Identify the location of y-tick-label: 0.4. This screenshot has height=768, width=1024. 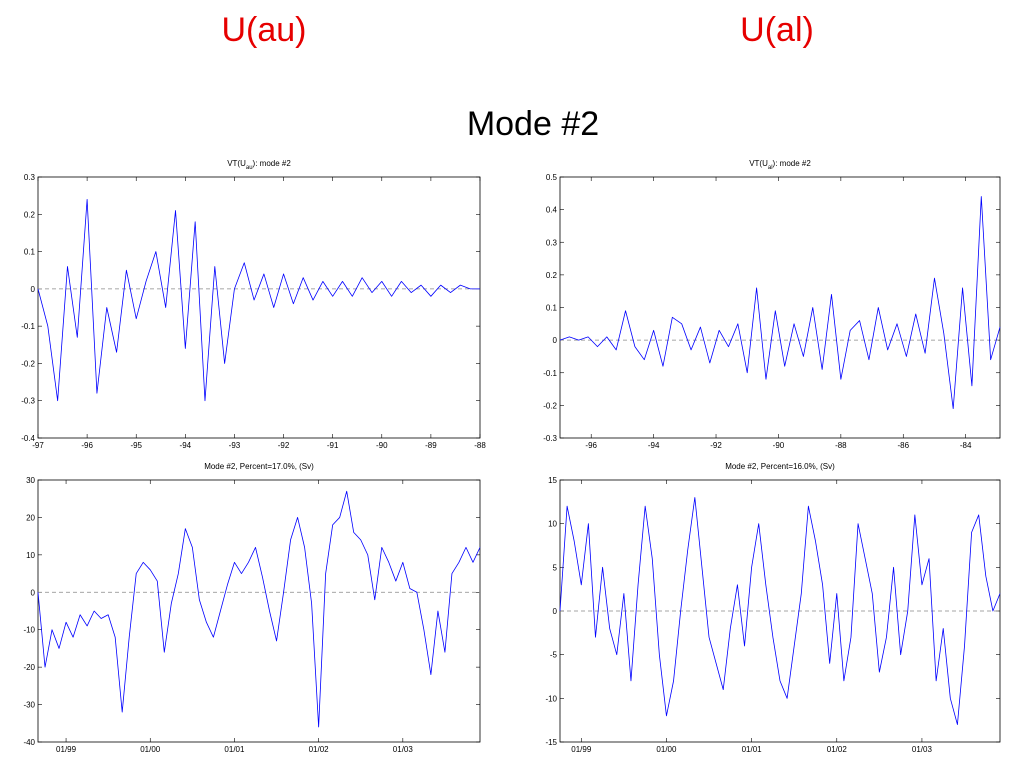
(552, 210).